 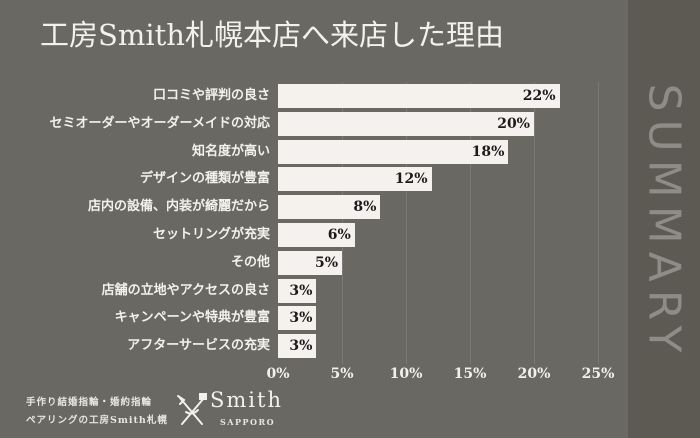 I want to click on bar-value-label: 12%, so click(x=411, y=179).